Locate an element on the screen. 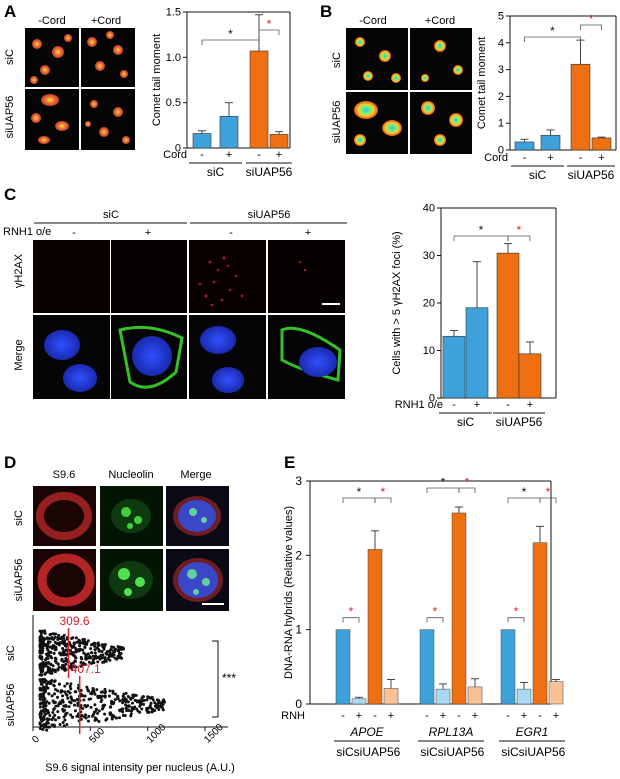 The height and width of the screenshot is (779, 620). y-tick-label: 3 is located at coordinates (298, 481).